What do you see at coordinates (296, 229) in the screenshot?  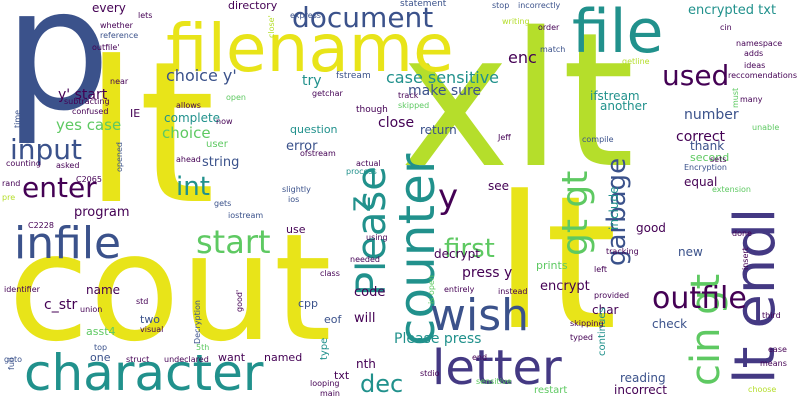 I see `cloud-word: use` at bounding box center [296, 229].